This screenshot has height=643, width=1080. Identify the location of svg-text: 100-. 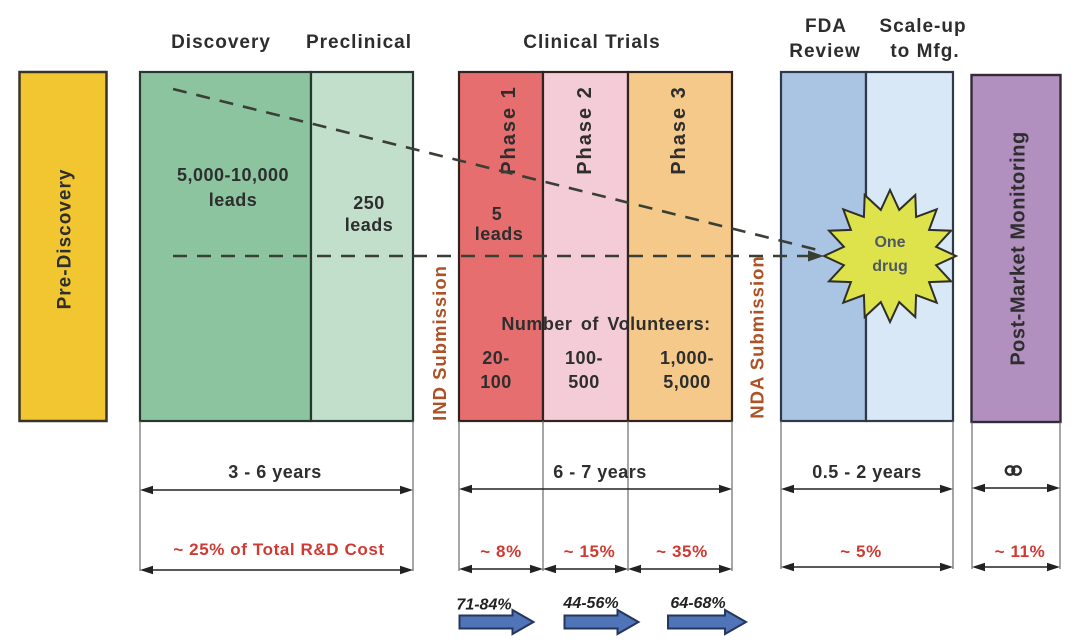
(584, 358).